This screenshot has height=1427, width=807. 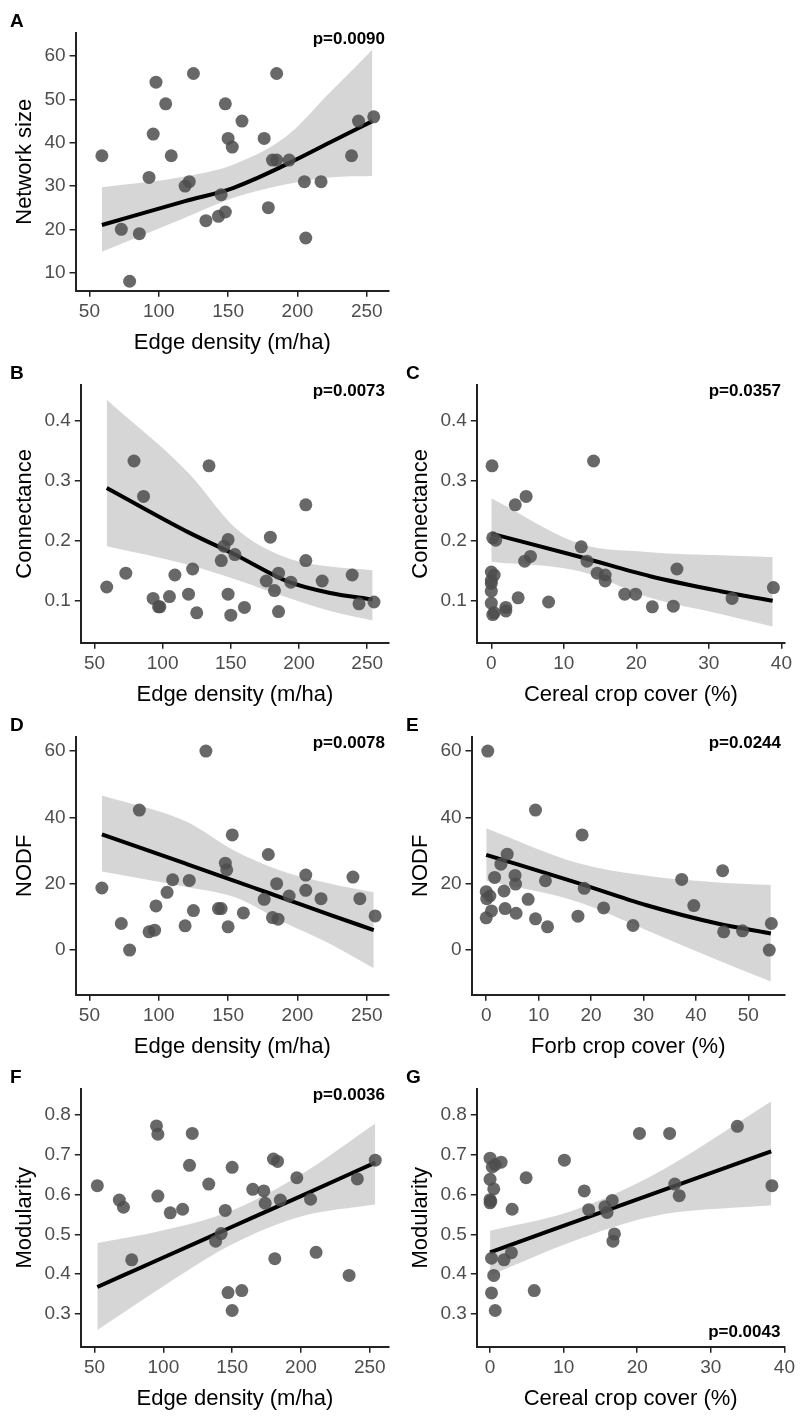 What do you see at coordinates (412, 724) in the screenshot?
I see `chart-title: E` at bounding box center [412, 724].